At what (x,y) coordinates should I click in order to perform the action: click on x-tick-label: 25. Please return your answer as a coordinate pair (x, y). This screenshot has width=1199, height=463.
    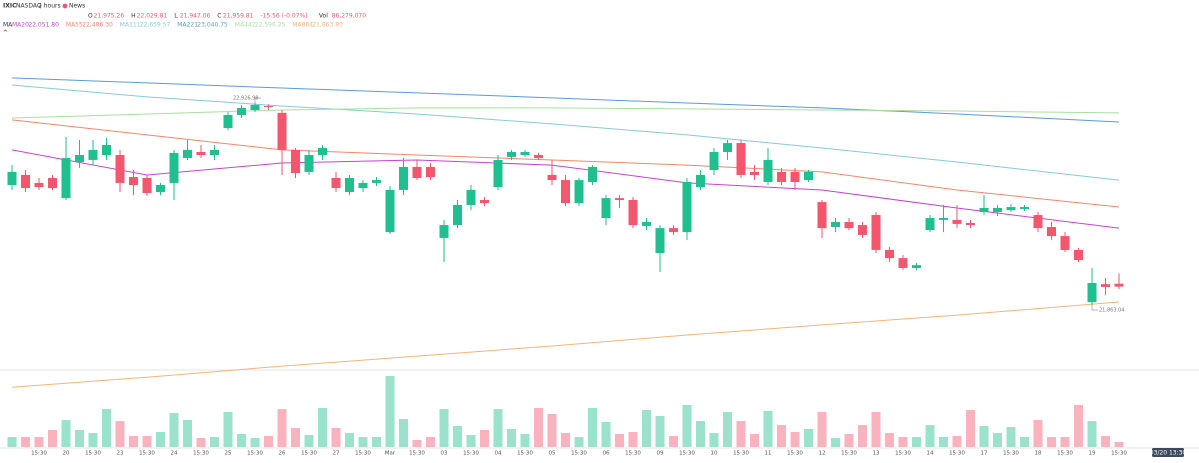
    Looking at the image, I should click on (228, 454).